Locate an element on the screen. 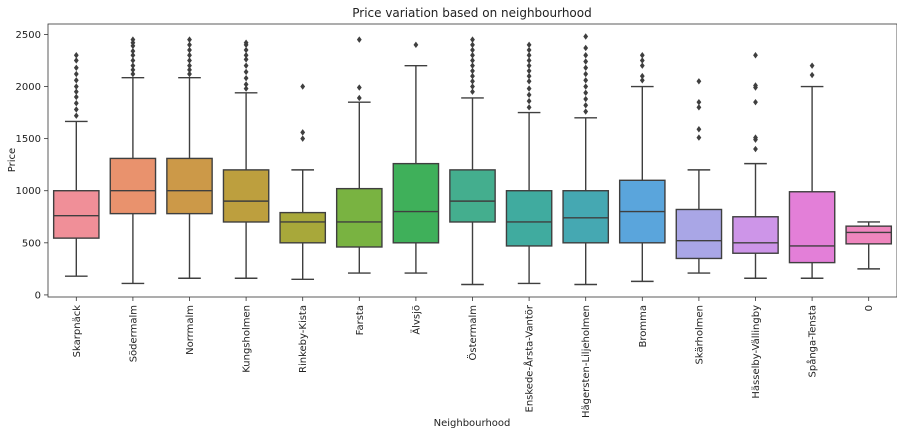  y-tick-label: 1000 is located at coordinates (28, 191).